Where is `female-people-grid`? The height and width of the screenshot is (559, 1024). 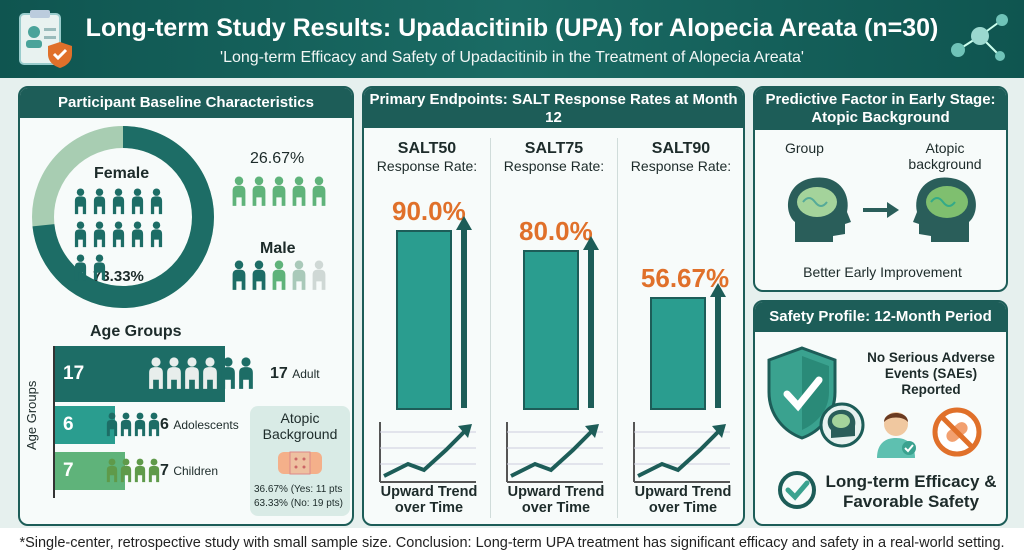
female-people-grid is located at coordinates (128, 237).